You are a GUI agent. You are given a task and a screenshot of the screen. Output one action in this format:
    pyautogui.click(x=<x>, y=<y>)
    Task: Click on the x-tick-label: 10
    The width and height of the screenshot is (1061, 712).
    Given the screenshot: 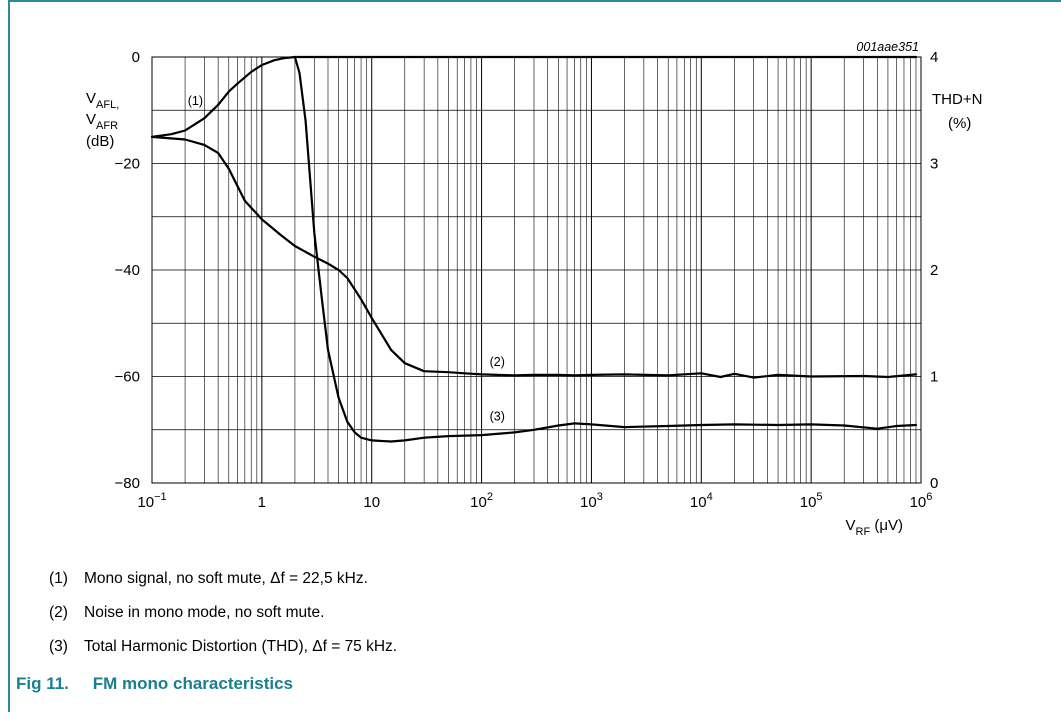 What is the action you would take?
    pyautogui.click(x=371, y=502)
    